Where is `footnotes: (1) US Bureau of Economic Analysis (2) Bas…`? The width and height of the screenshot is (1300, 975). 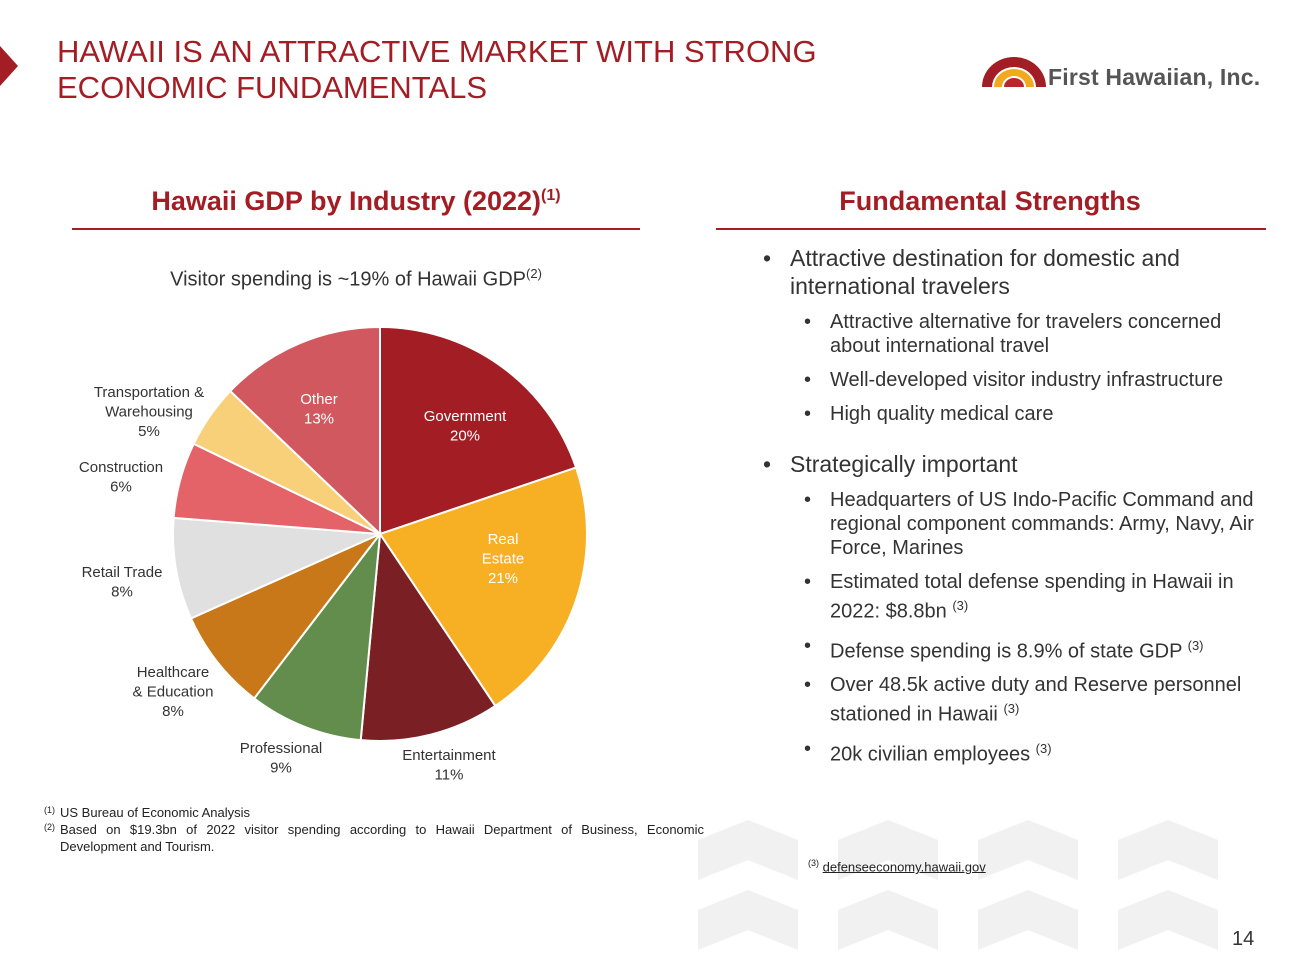
footnotes: (1) US Bureau of Economic Analysis (2) Bas… is located at coordinates (374, 829).